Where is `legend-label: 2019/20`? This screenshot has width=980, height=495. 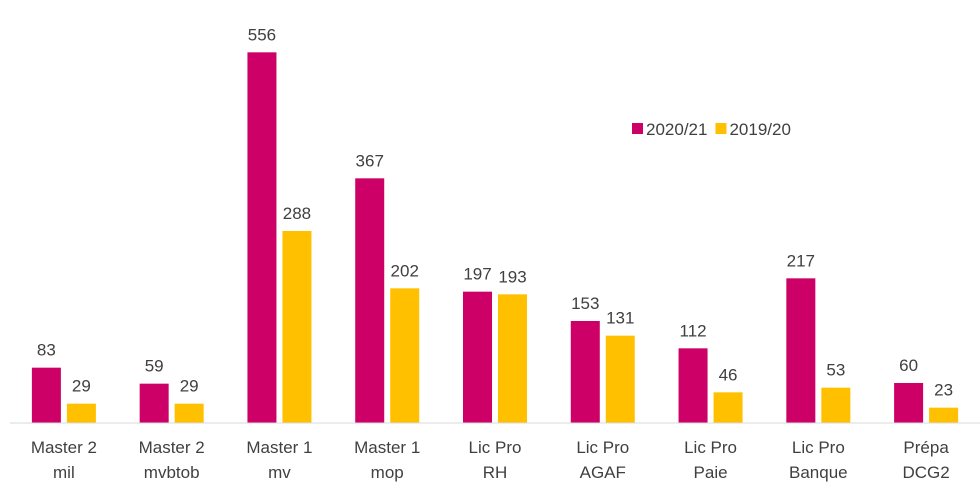 legend-label: 2019/20 is located at coordinates (759, 129).